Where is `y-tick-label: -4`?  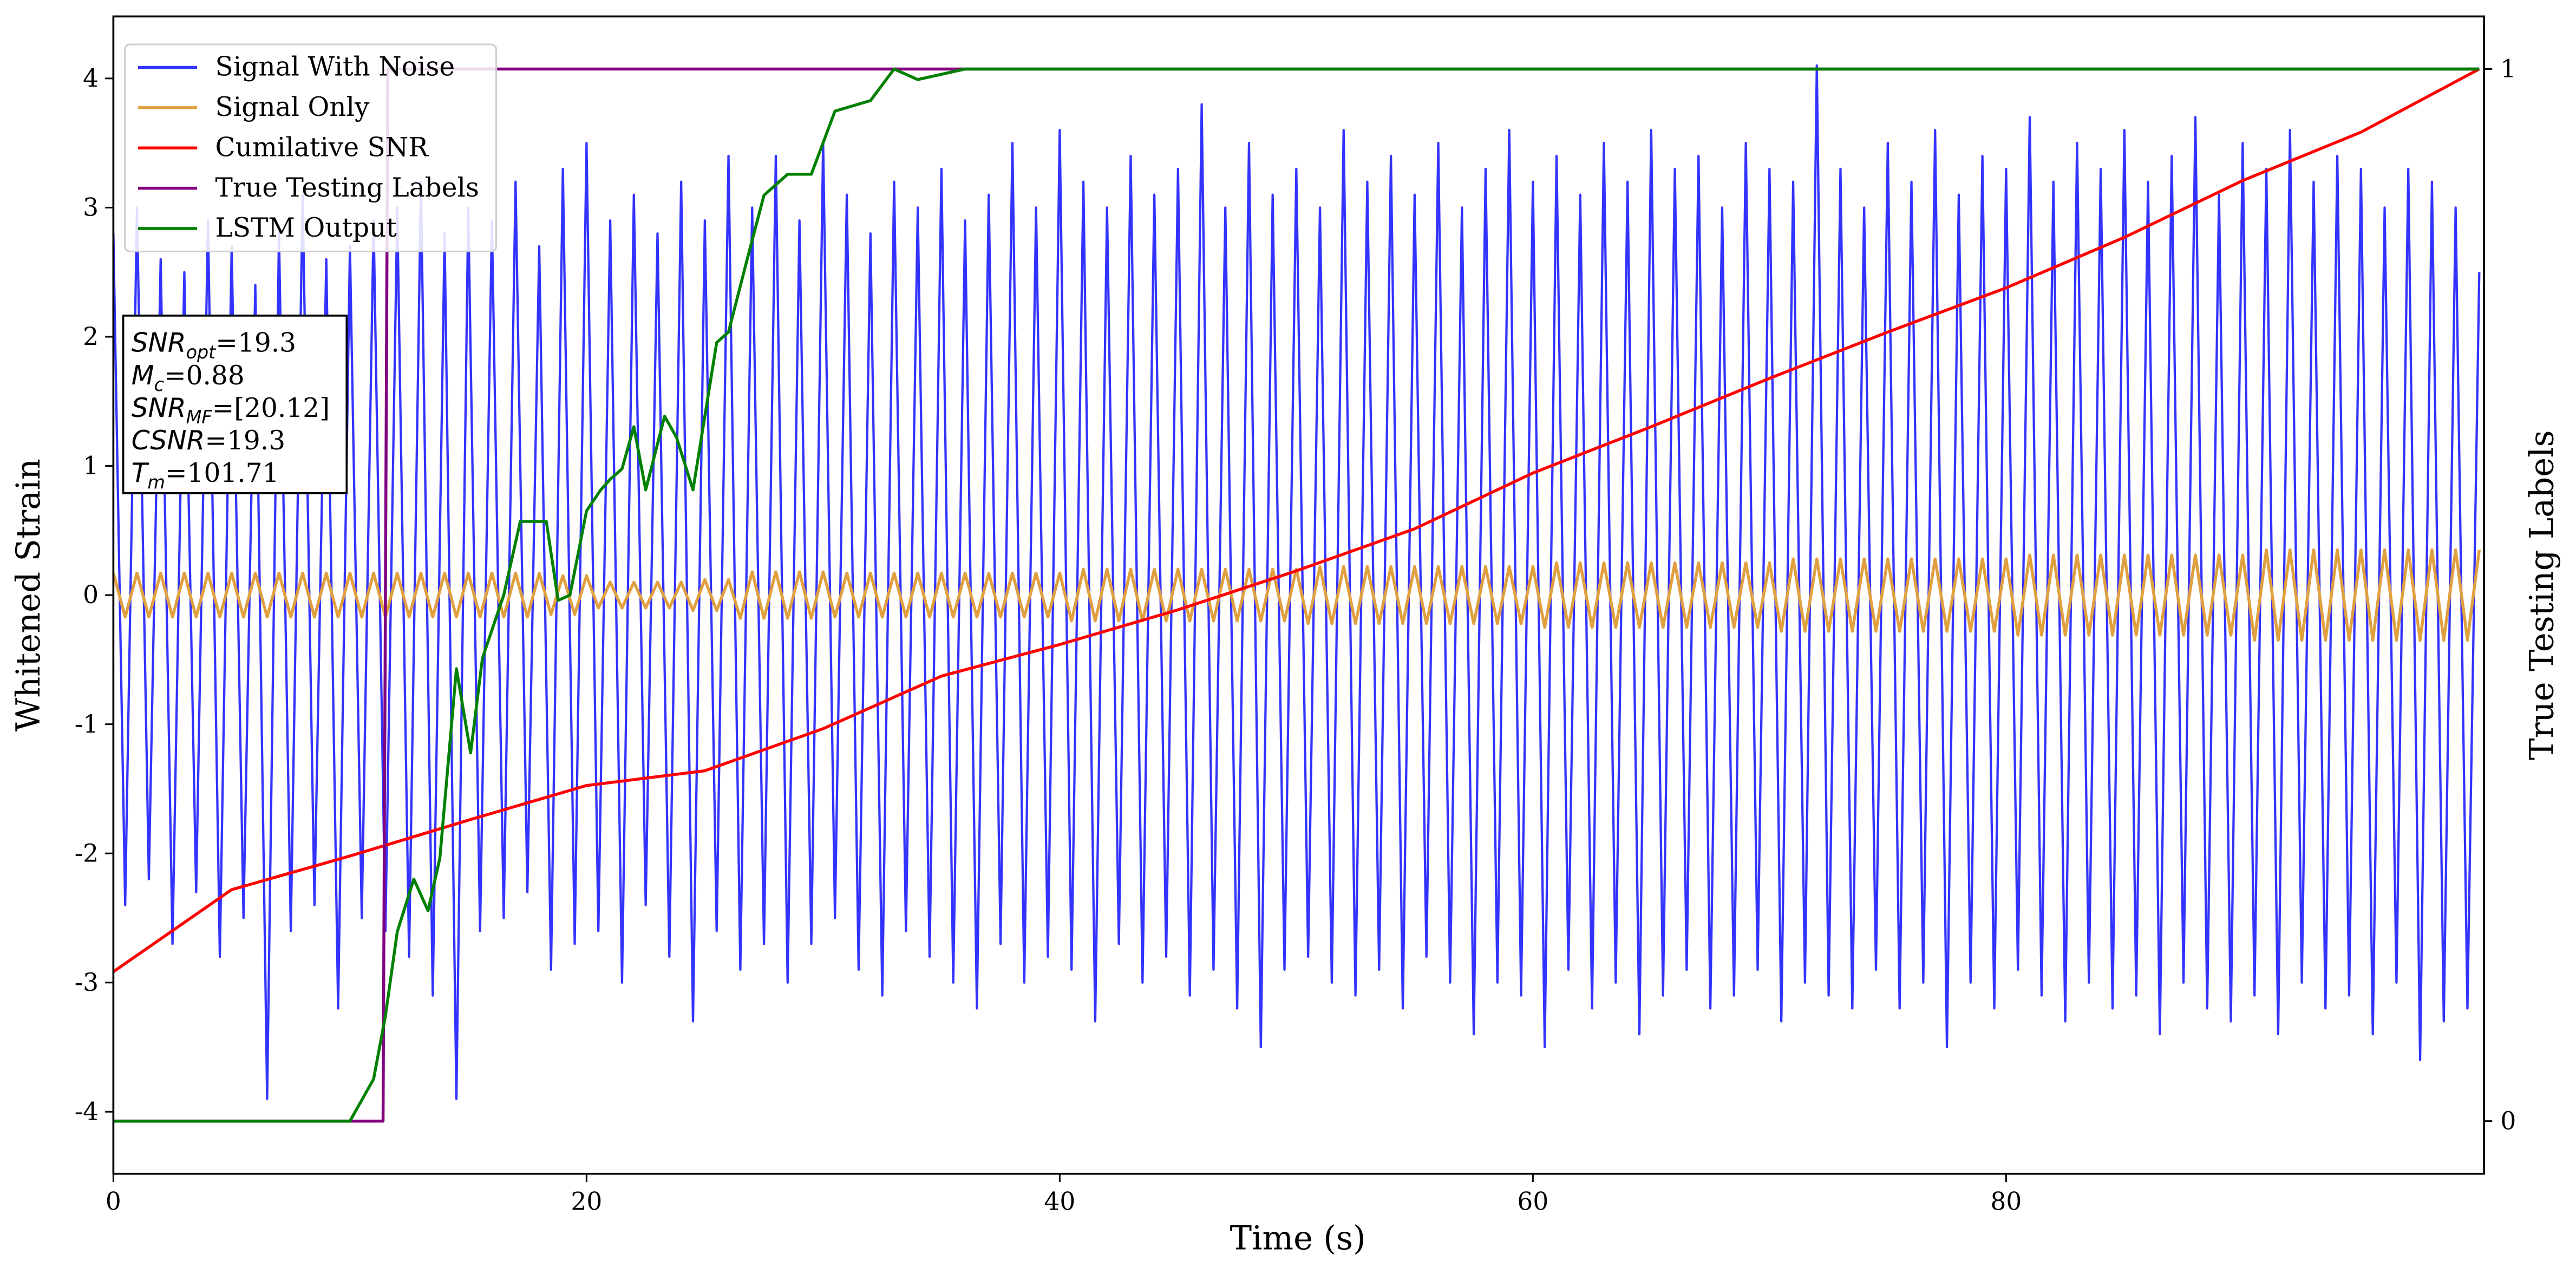 y-tick-label: -4 is located at coordinates (87, 1111).